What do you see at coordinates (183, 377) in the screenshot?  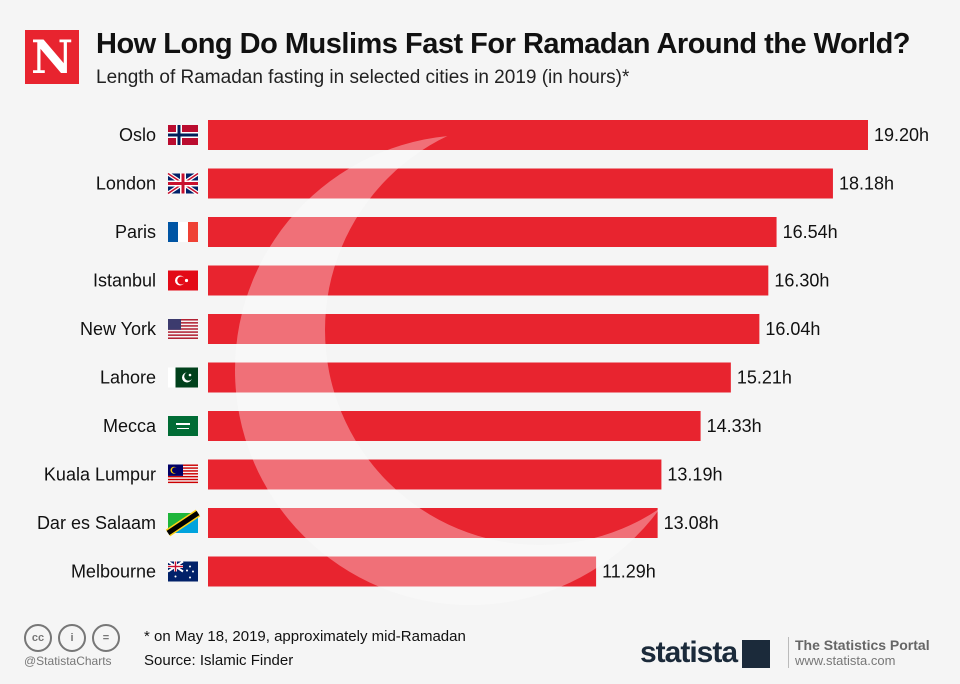 I see `pakistan-flag-icon` at bounding box center [183, 377].